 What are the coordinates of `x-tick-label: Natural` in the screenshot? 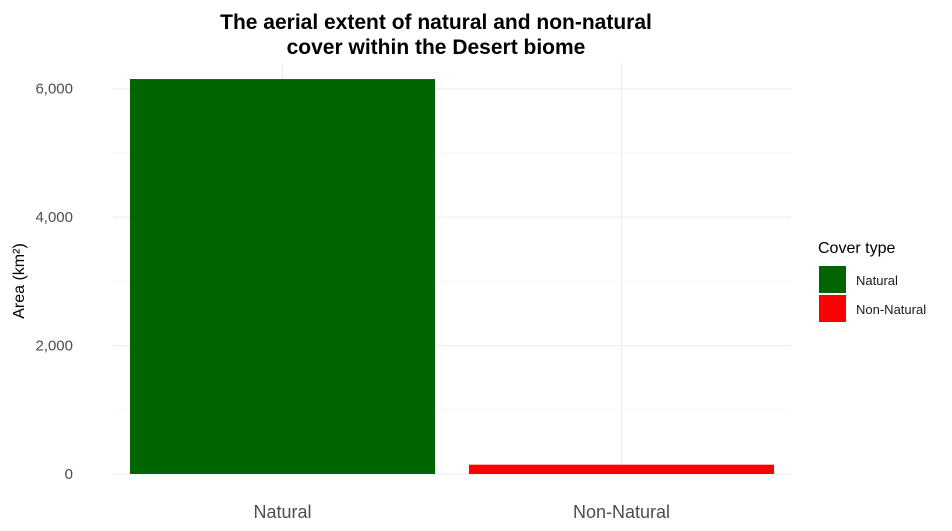 It's located at (282, 512).